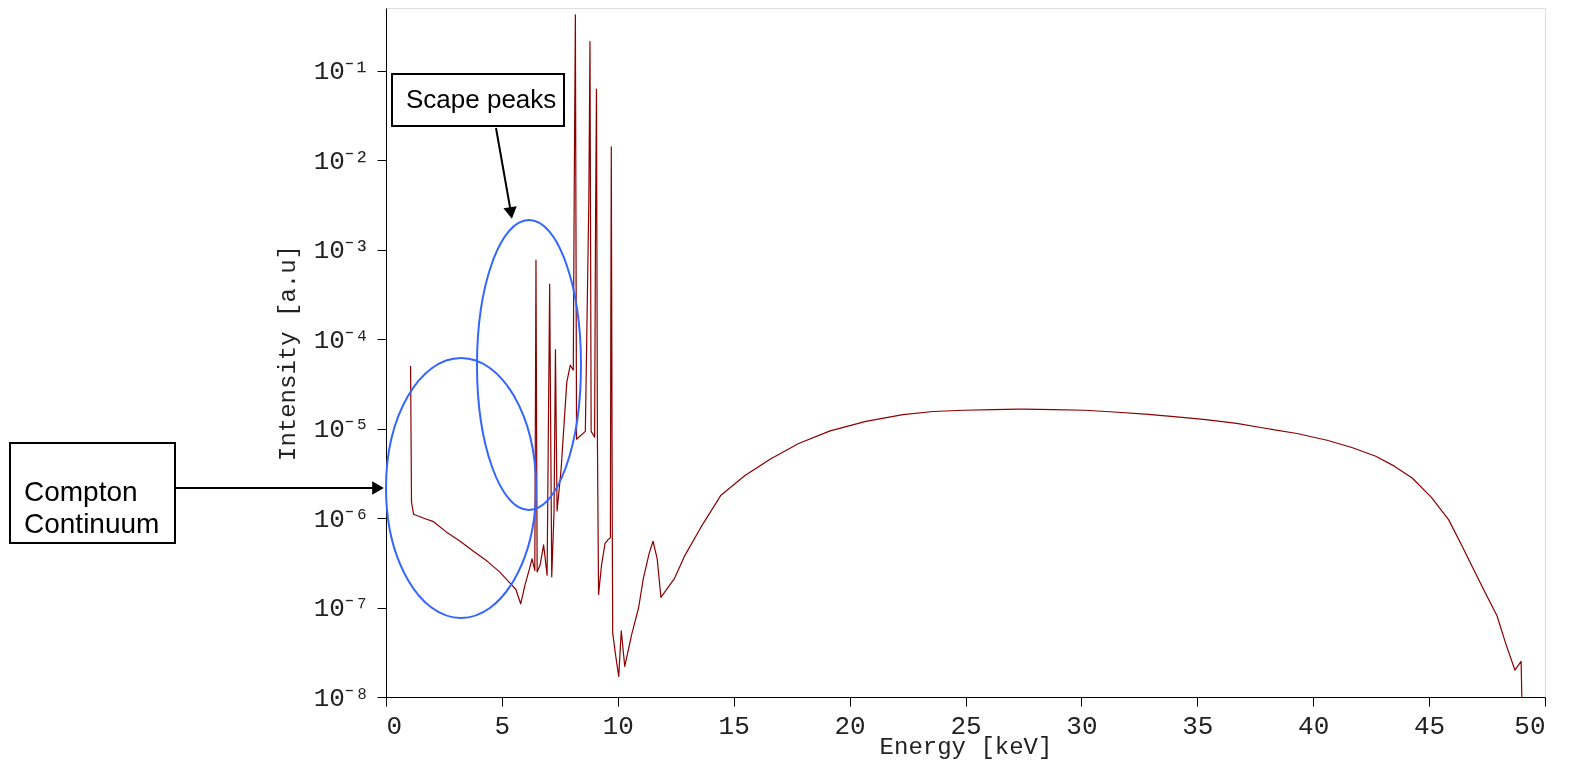 This screenshot has height=779, width=1580. What do you see at coordinates (341, 72) in the screenshot?
I see `y-tick-label: 10⁻¹` at bounding box center [341, 72].